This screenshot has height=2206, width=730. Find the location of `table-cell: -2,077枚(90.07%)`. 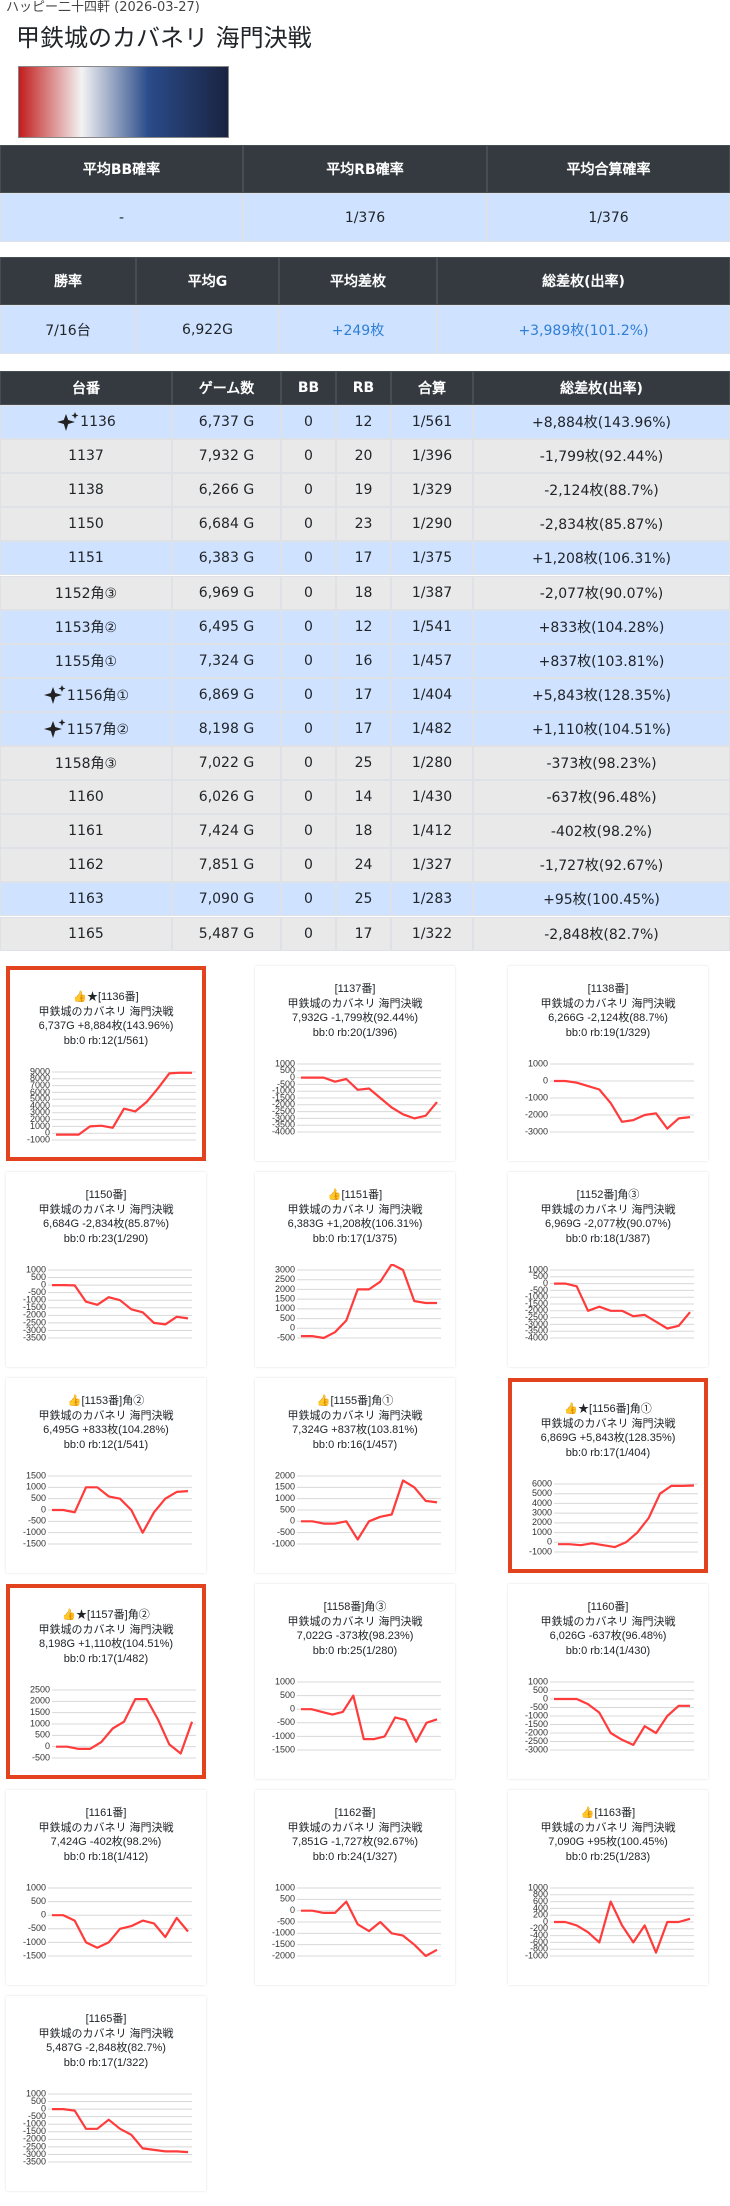

table-cell: -2,077枚(90.07%) is located at coordinates (601, 592).